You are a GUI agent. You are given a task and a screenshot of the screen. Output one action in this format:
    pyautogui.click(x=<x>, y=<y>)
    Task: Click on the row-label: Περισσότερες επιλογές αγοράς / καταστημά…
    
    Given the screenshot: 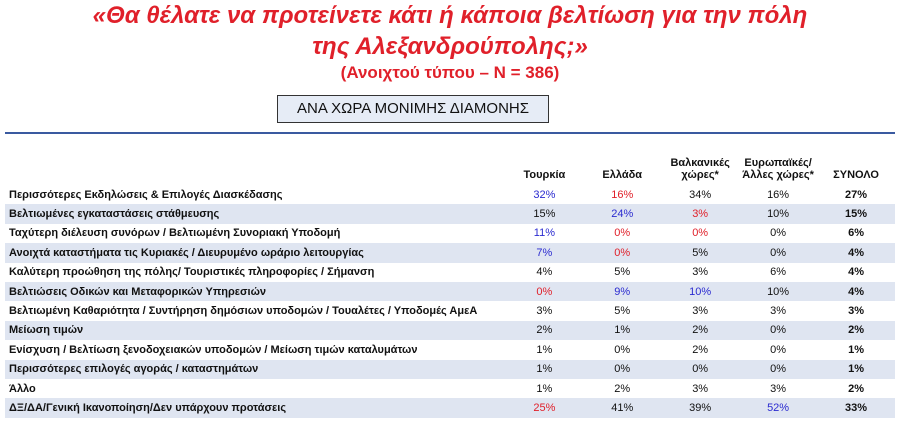 What is the action you would take?
    pyautogui.click(x=255, y=369)
    